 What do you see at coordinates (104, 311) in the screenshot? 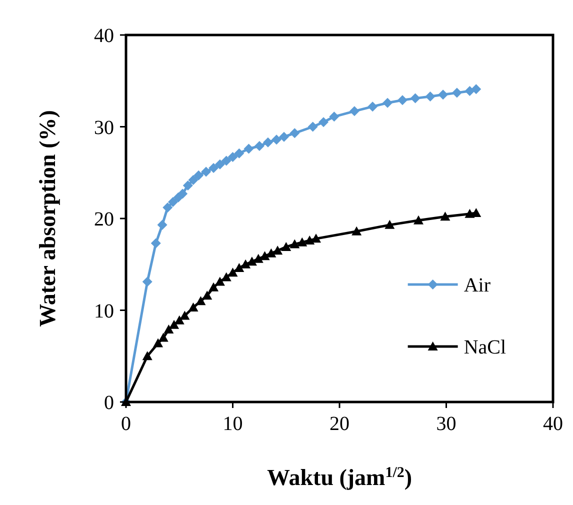
I see `y-tick-label: 10` at bounding box center [104, 311].